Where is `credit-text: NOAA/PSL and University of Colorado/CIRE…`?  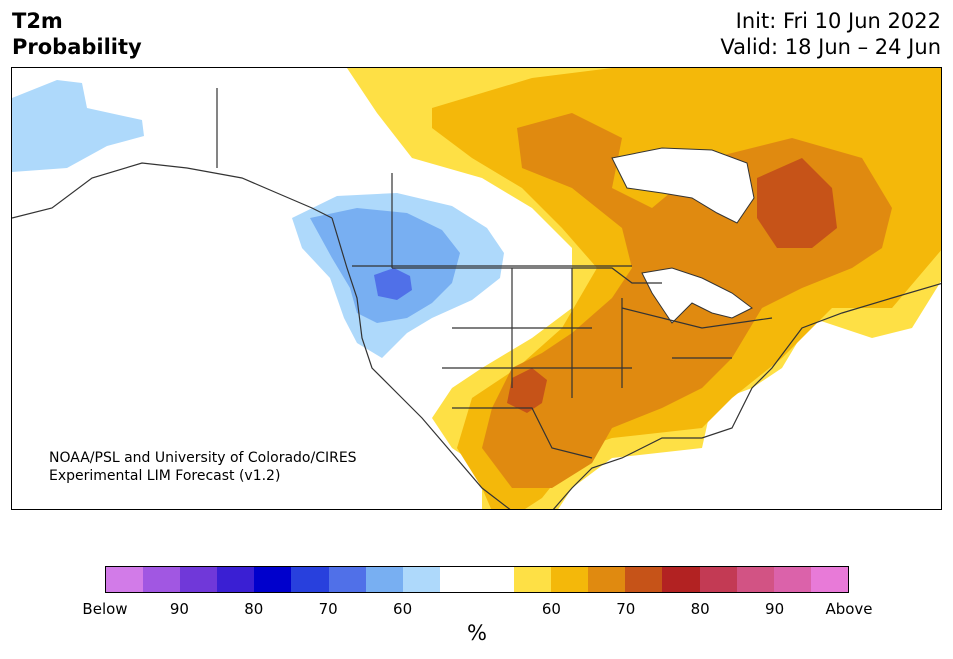 credit-text: NOAA/PSL and University of Colorado/CIRE… is located at coordinates (203, 467).